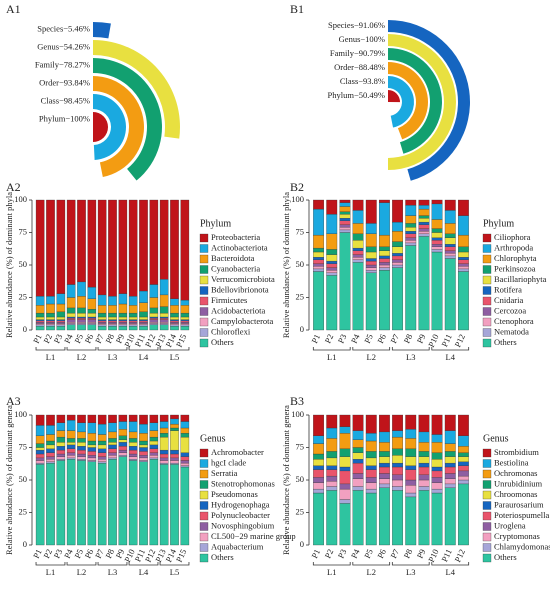 Image resolution: width=550 pixels, height=604 pixels. What do you see at coordinates (356, 25) in the screenshot?
I see `radial-label: Species−91.06%` at bounding box center [356, 25].